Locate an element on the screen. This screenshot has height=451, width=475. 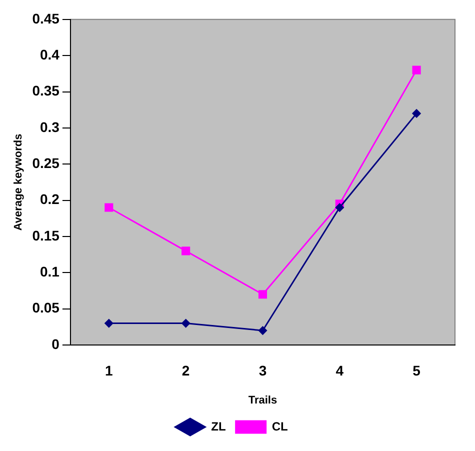
x-tick-label: 1 is located at coordinates (109, 370).